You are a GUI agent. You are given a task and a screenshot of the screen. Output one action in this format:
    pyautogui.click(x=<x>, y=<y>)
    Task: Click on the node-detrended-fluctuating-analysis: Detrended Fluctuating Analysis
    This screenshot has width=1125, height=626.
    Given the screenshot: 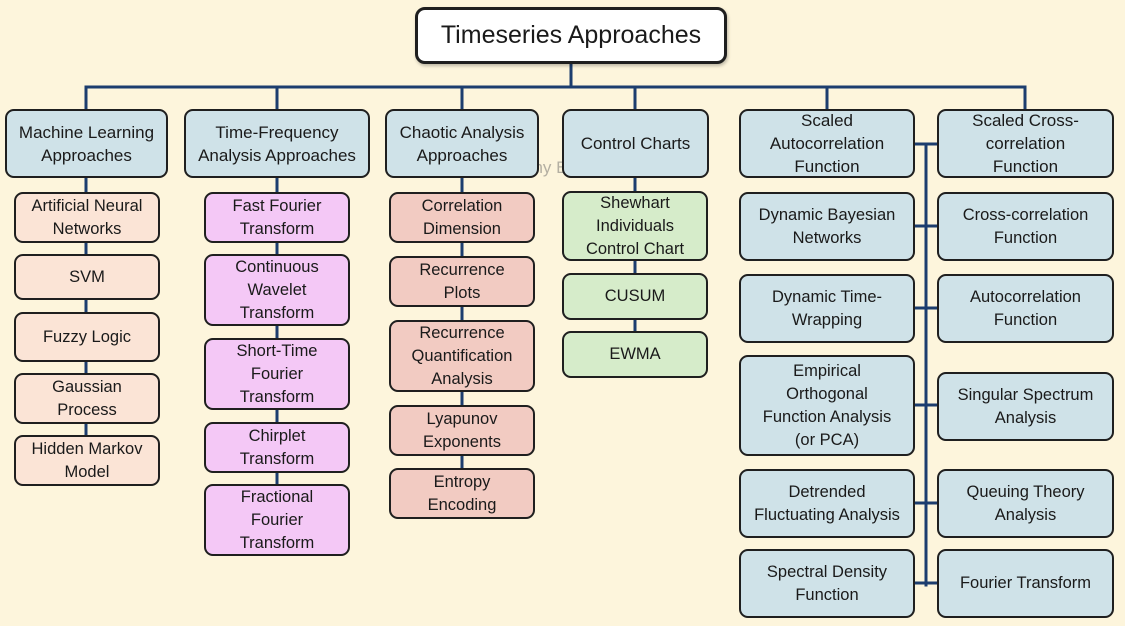 What is the action you would take?
    pyautogui.click(x=827, y=503)
    